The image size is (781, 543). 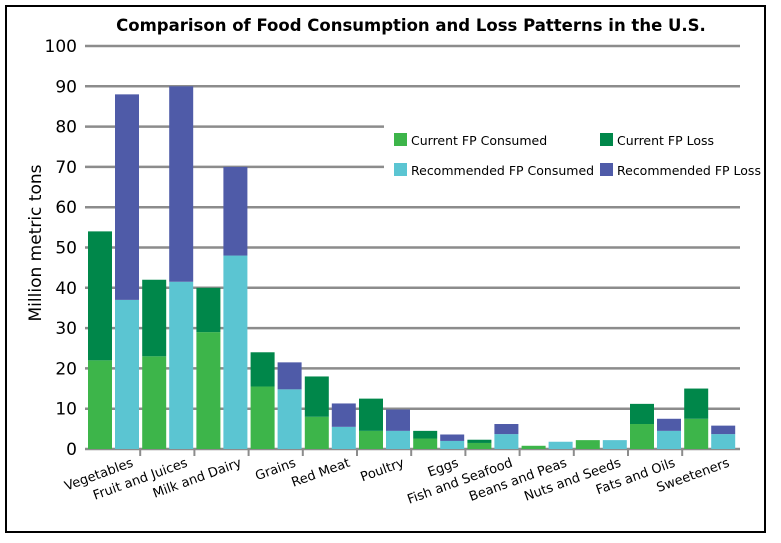 I want to click on legend-label: Current FP Loss, so click(x=665, y=140).